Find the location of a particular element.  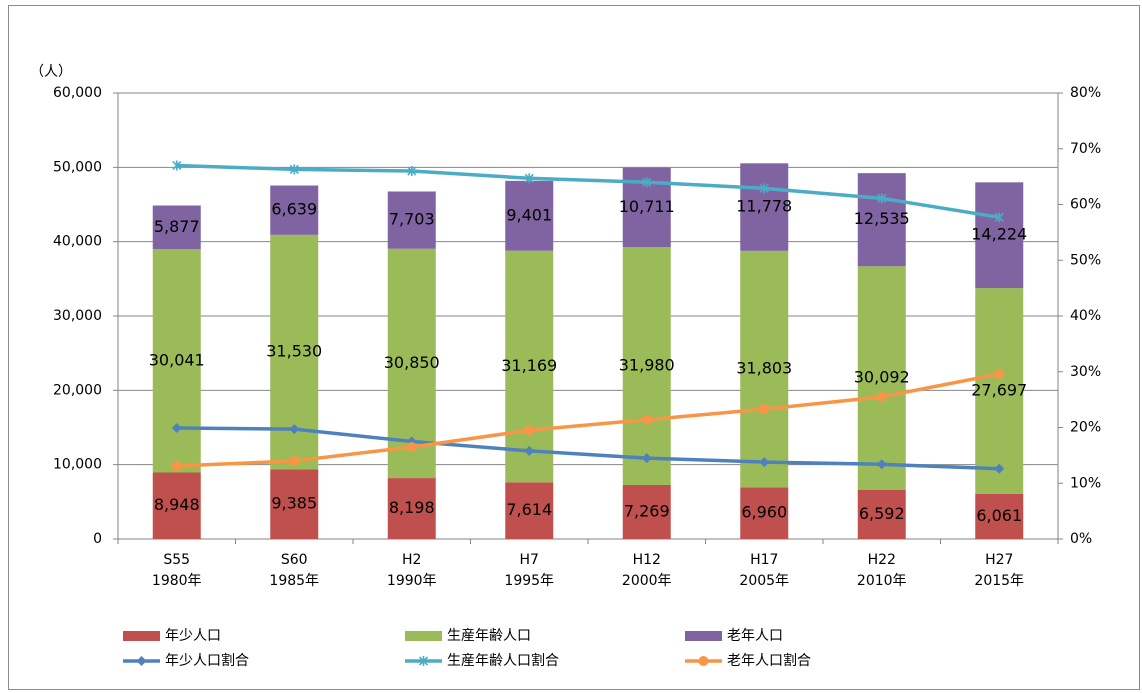

data-label: 6,592 is located at coordinates (882, 513).